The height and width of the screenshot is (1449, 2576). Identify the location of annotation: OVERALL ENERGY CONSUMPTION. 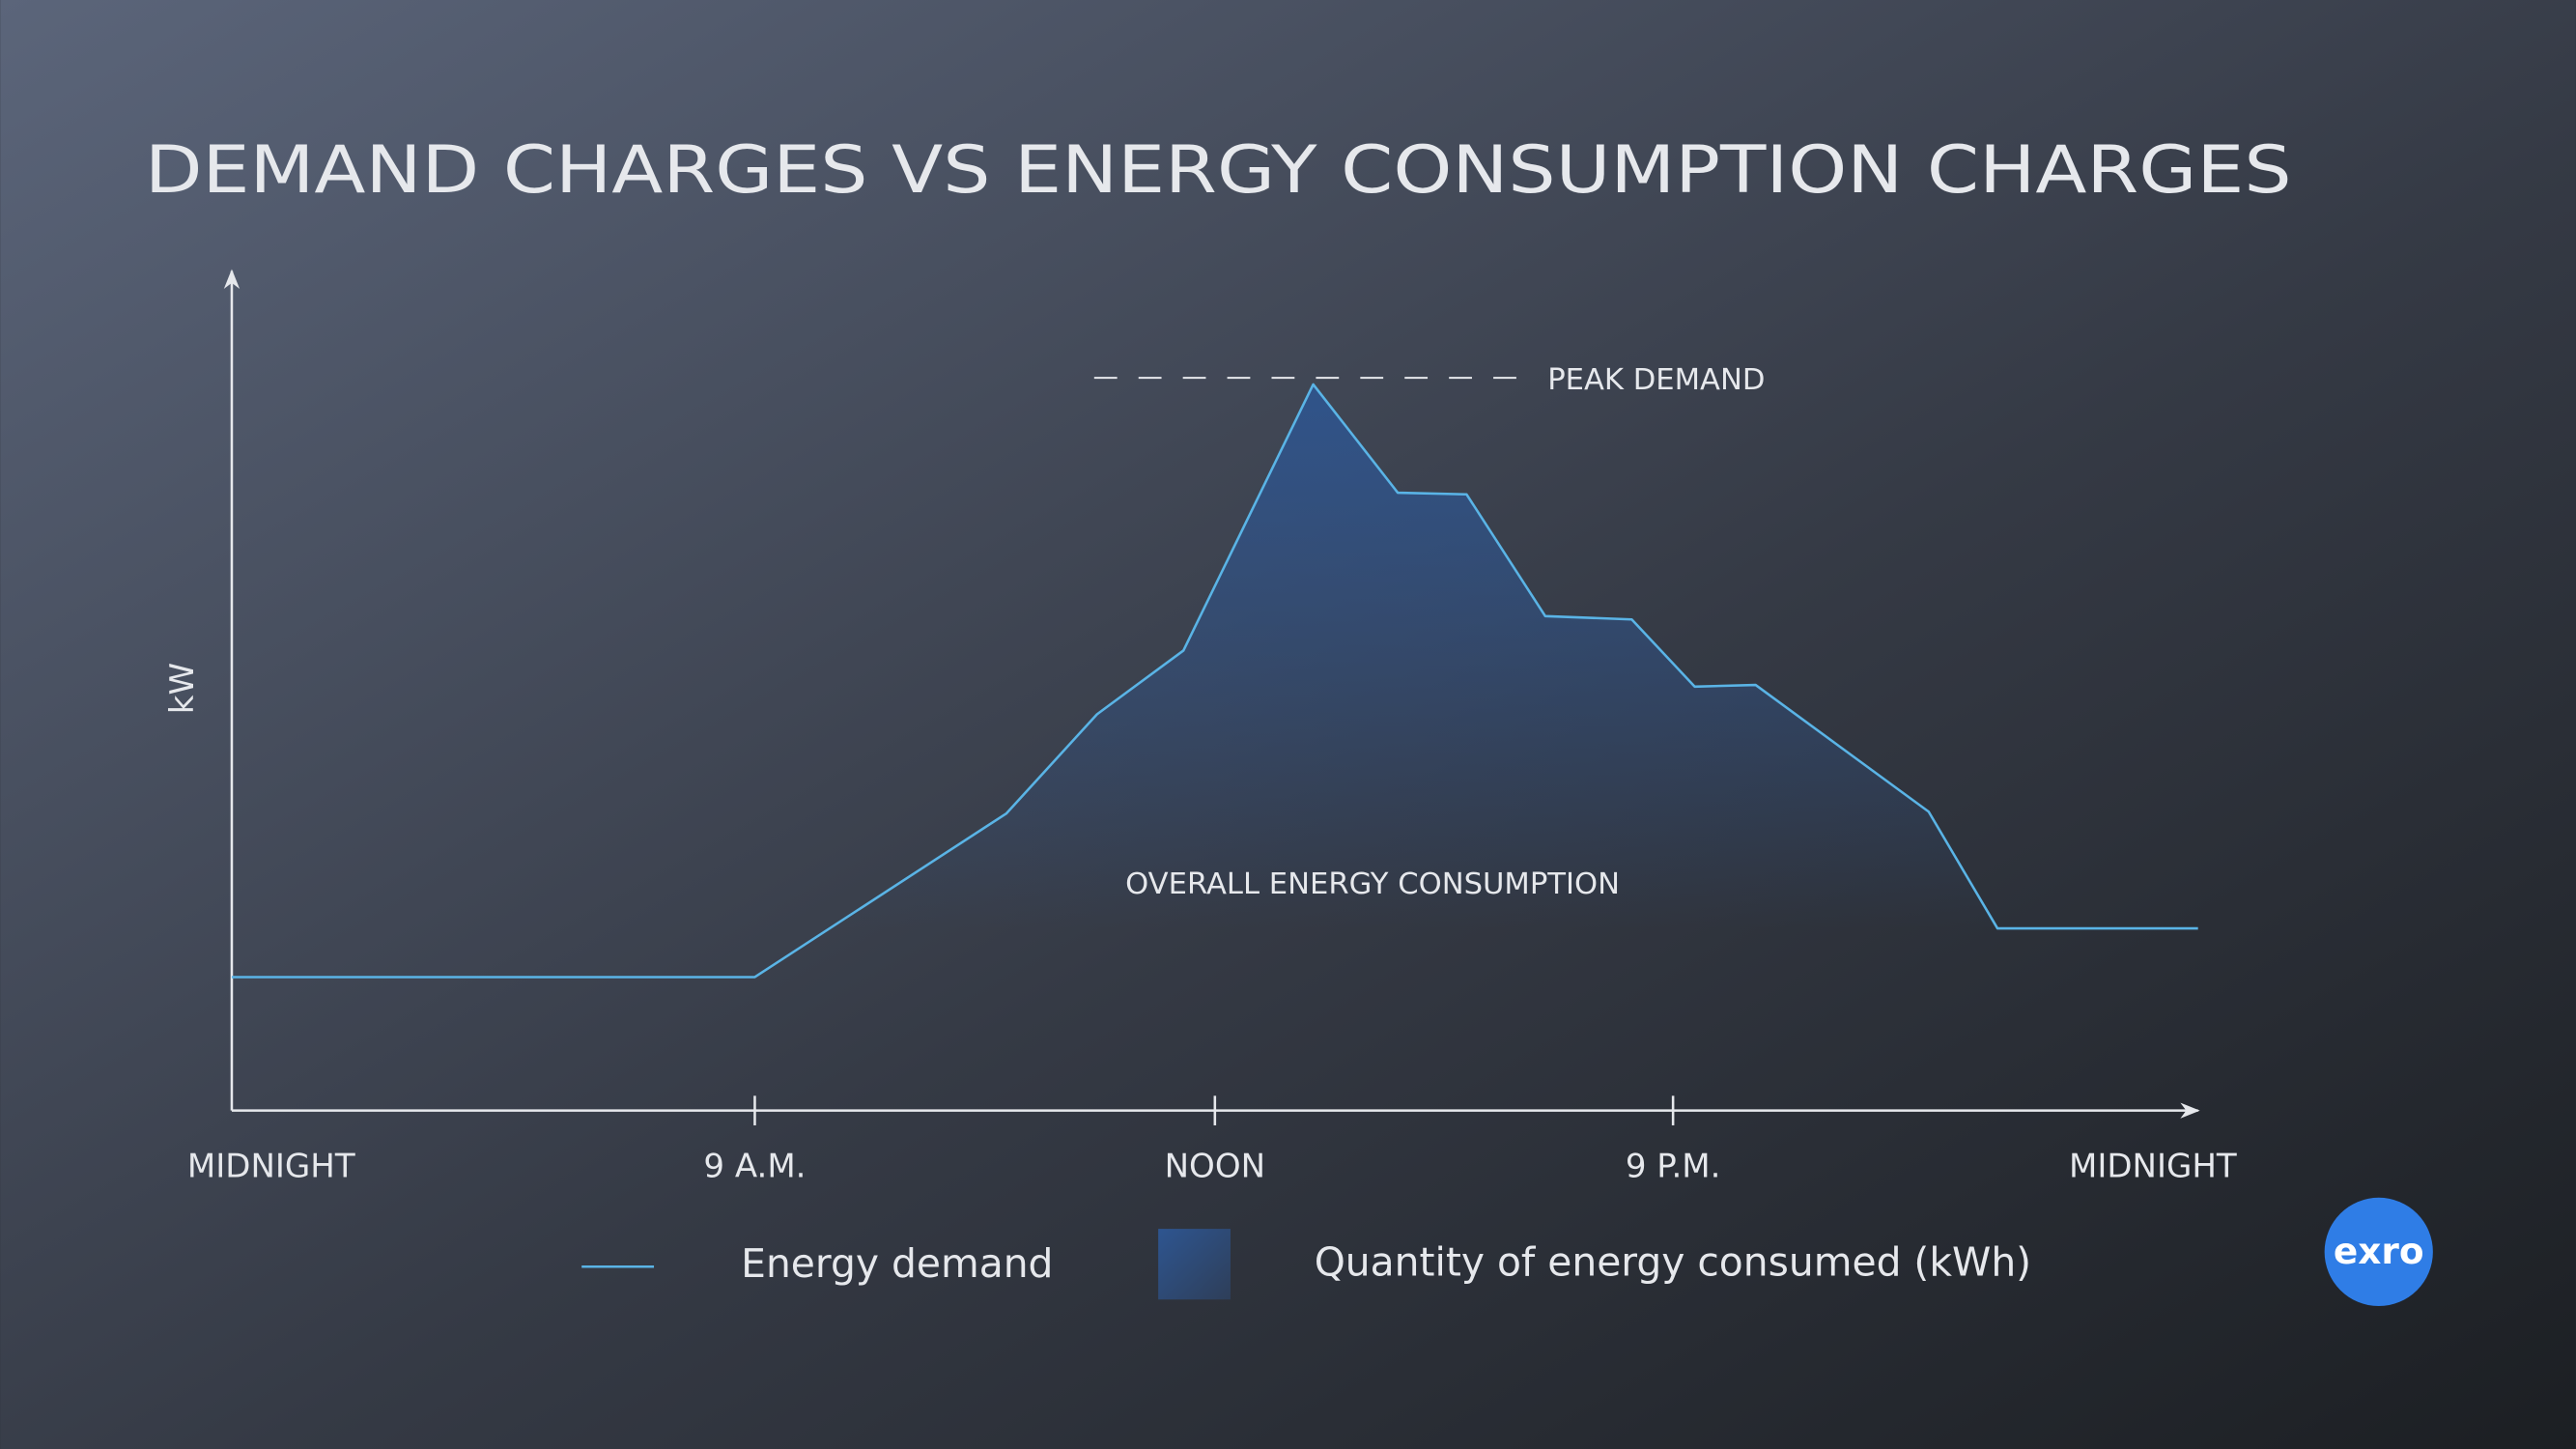
(1372, 884).